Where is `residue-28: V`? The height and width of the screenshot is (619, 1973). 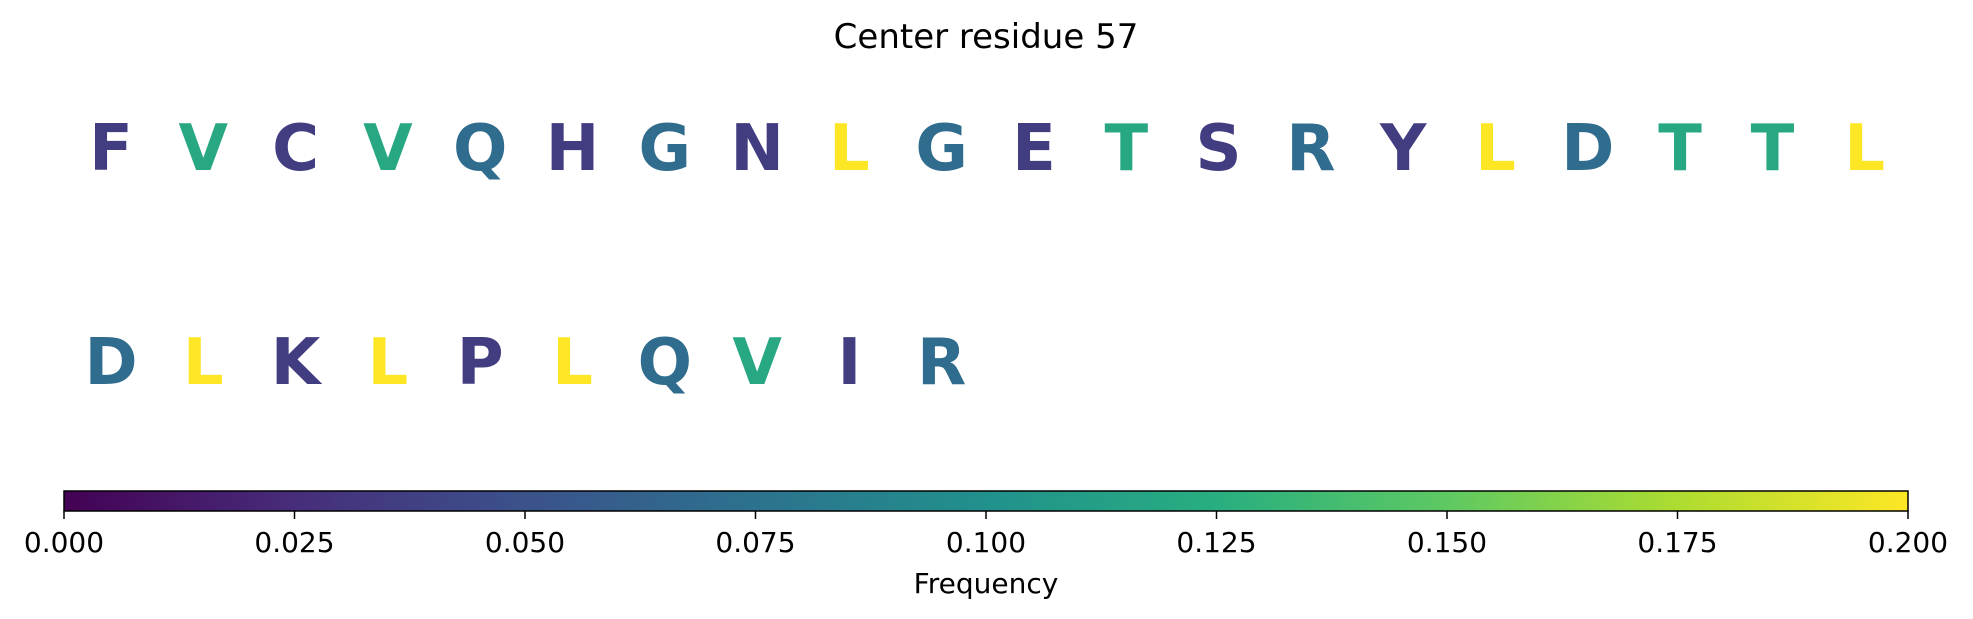 residue-28: V is located at coordinates (757, 363).